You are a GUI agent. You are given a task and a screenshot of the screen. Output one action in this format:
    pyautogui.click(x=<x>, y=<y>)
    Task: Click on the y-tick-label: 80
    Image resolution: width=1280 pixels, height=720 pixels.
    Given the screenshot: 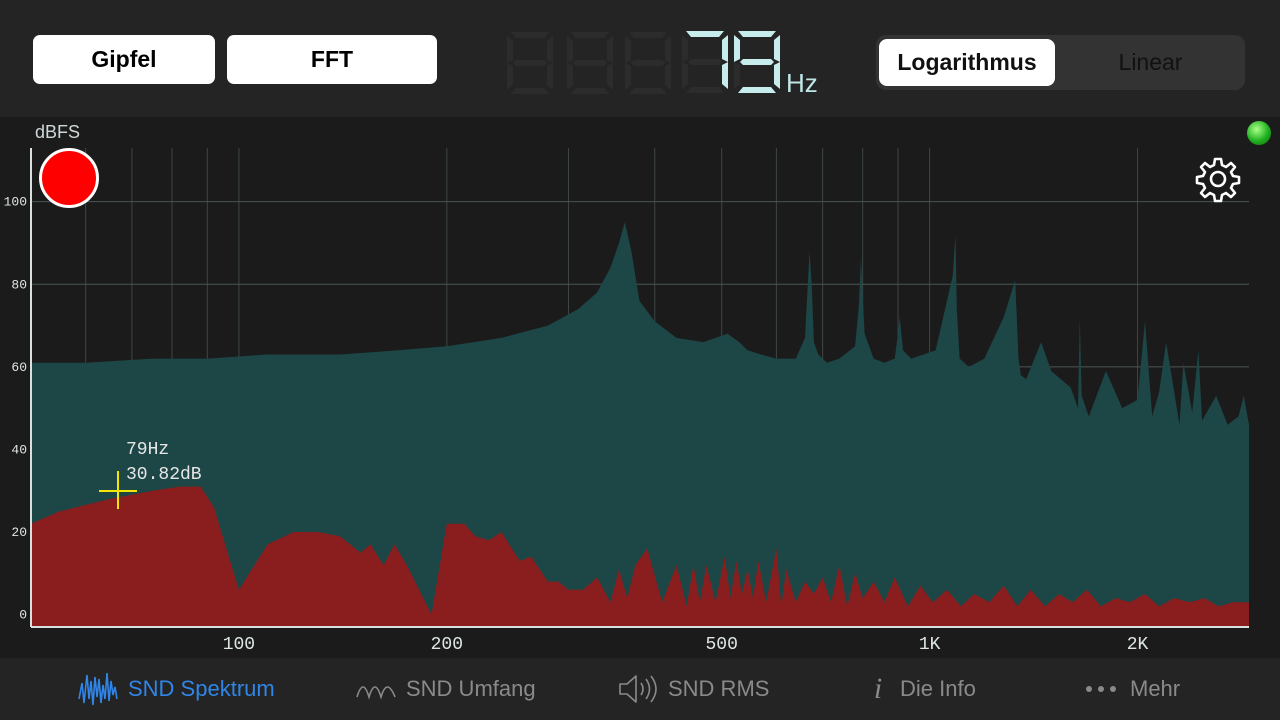 What is the action you would take?
    pyautogui.click(x=19, y=284)
    